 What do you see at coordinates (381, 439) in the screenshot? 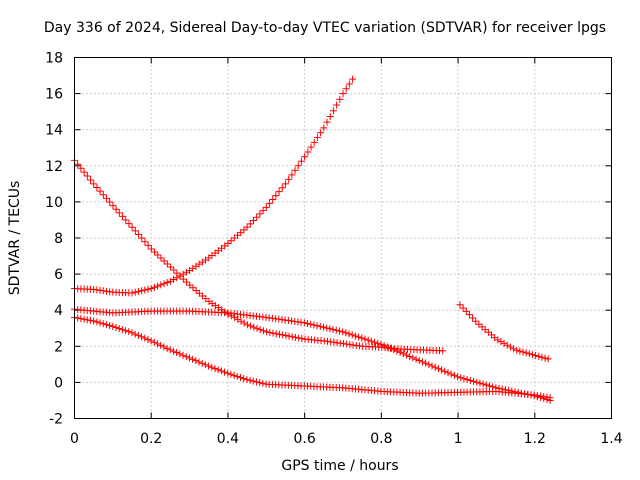
I see `x-tick-label: 0.8` at bounding box center [381, 439].